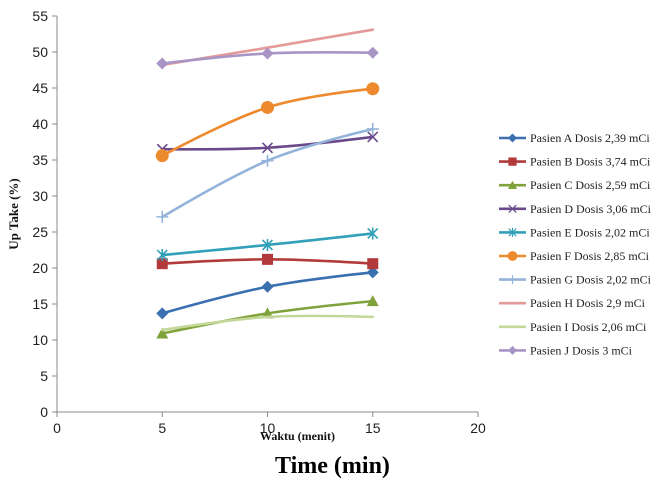  I want to click on legend-label: Pasien F Dosis 2,85 mCi, so click(590, 256).